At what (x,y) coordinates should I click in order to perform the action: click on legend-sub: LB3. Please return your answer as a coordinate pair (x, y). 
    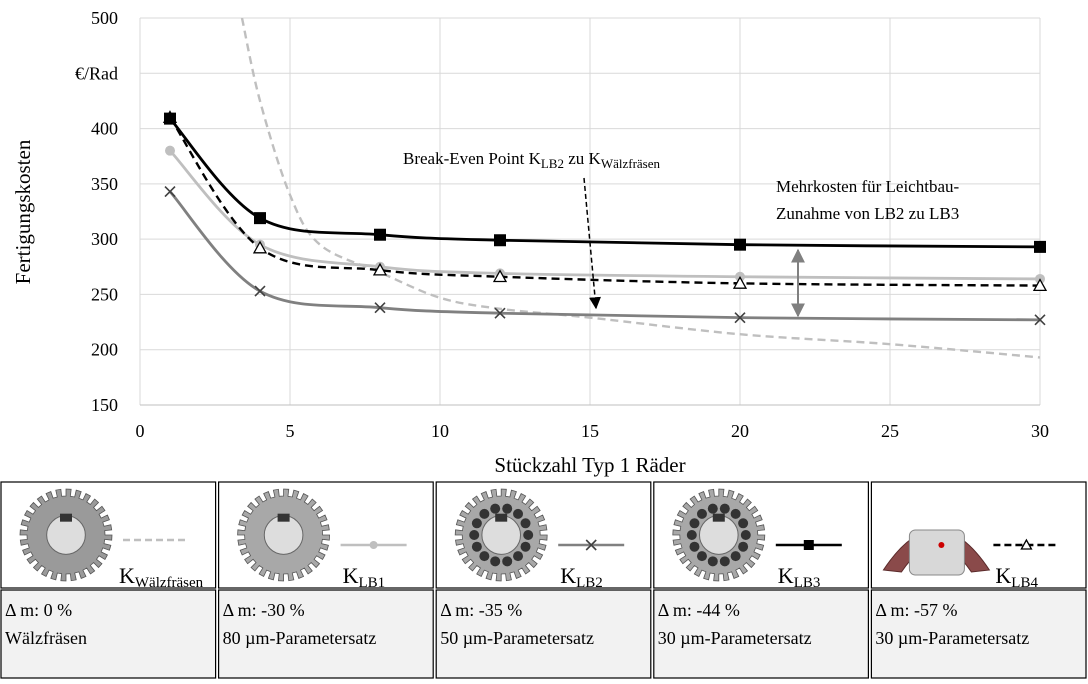
    Looking at the image, I should click on (807, 583).